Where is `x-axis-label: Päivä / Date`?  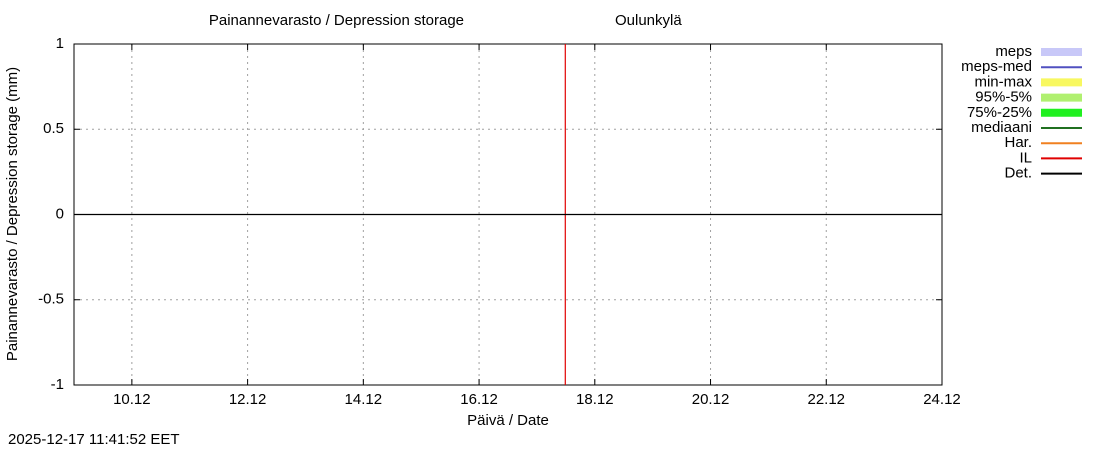 x-axis-label: Päivä / Date is located at coordinates (508, 420).